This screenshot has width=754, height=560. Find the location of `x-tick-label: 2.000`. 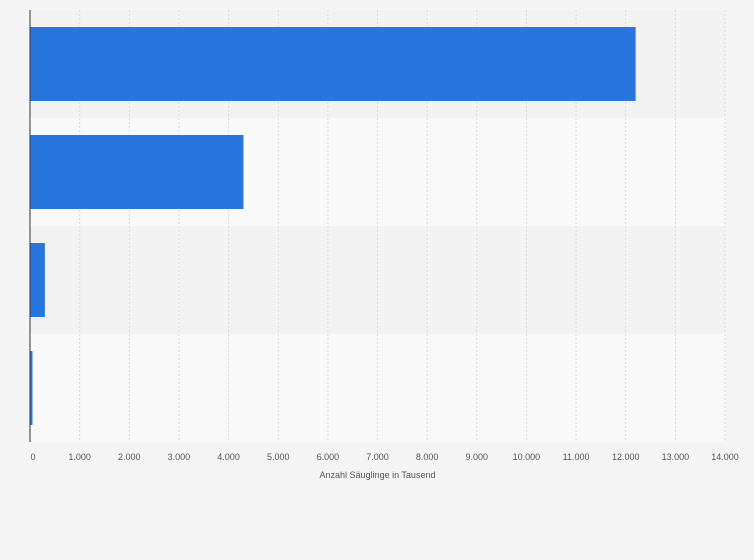

x-tick-label: 2.000 is located at coordinates (129, 457).